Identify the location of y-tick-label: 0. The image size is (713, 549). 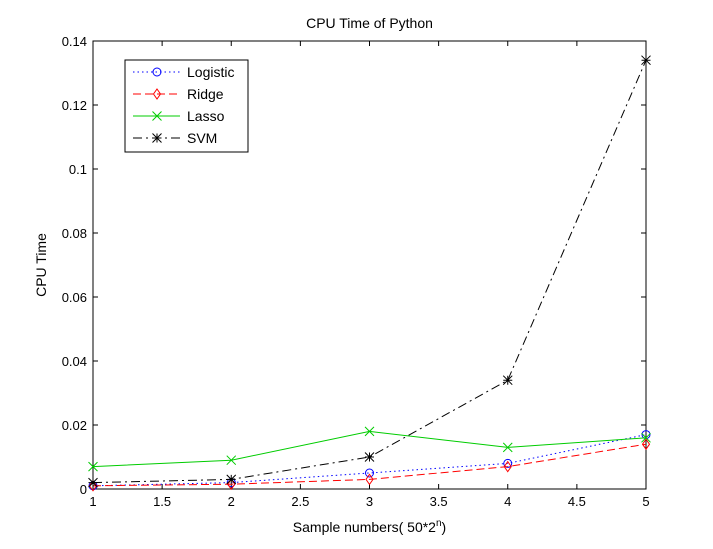
(83, 489).